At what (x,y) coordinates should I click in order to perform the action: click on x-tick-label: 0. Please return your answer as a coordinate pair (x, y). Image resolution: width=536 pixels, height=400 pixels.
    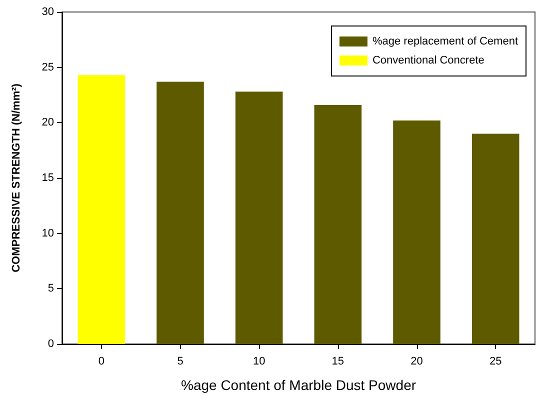
    Looking at the image, I should click on (101, 362).